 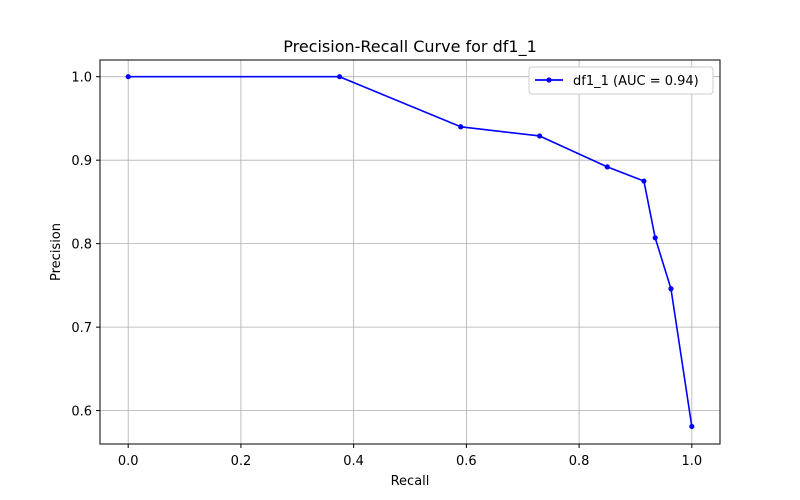 I want to click on y-tick-label: 0.8, so click(x=81, y=245).